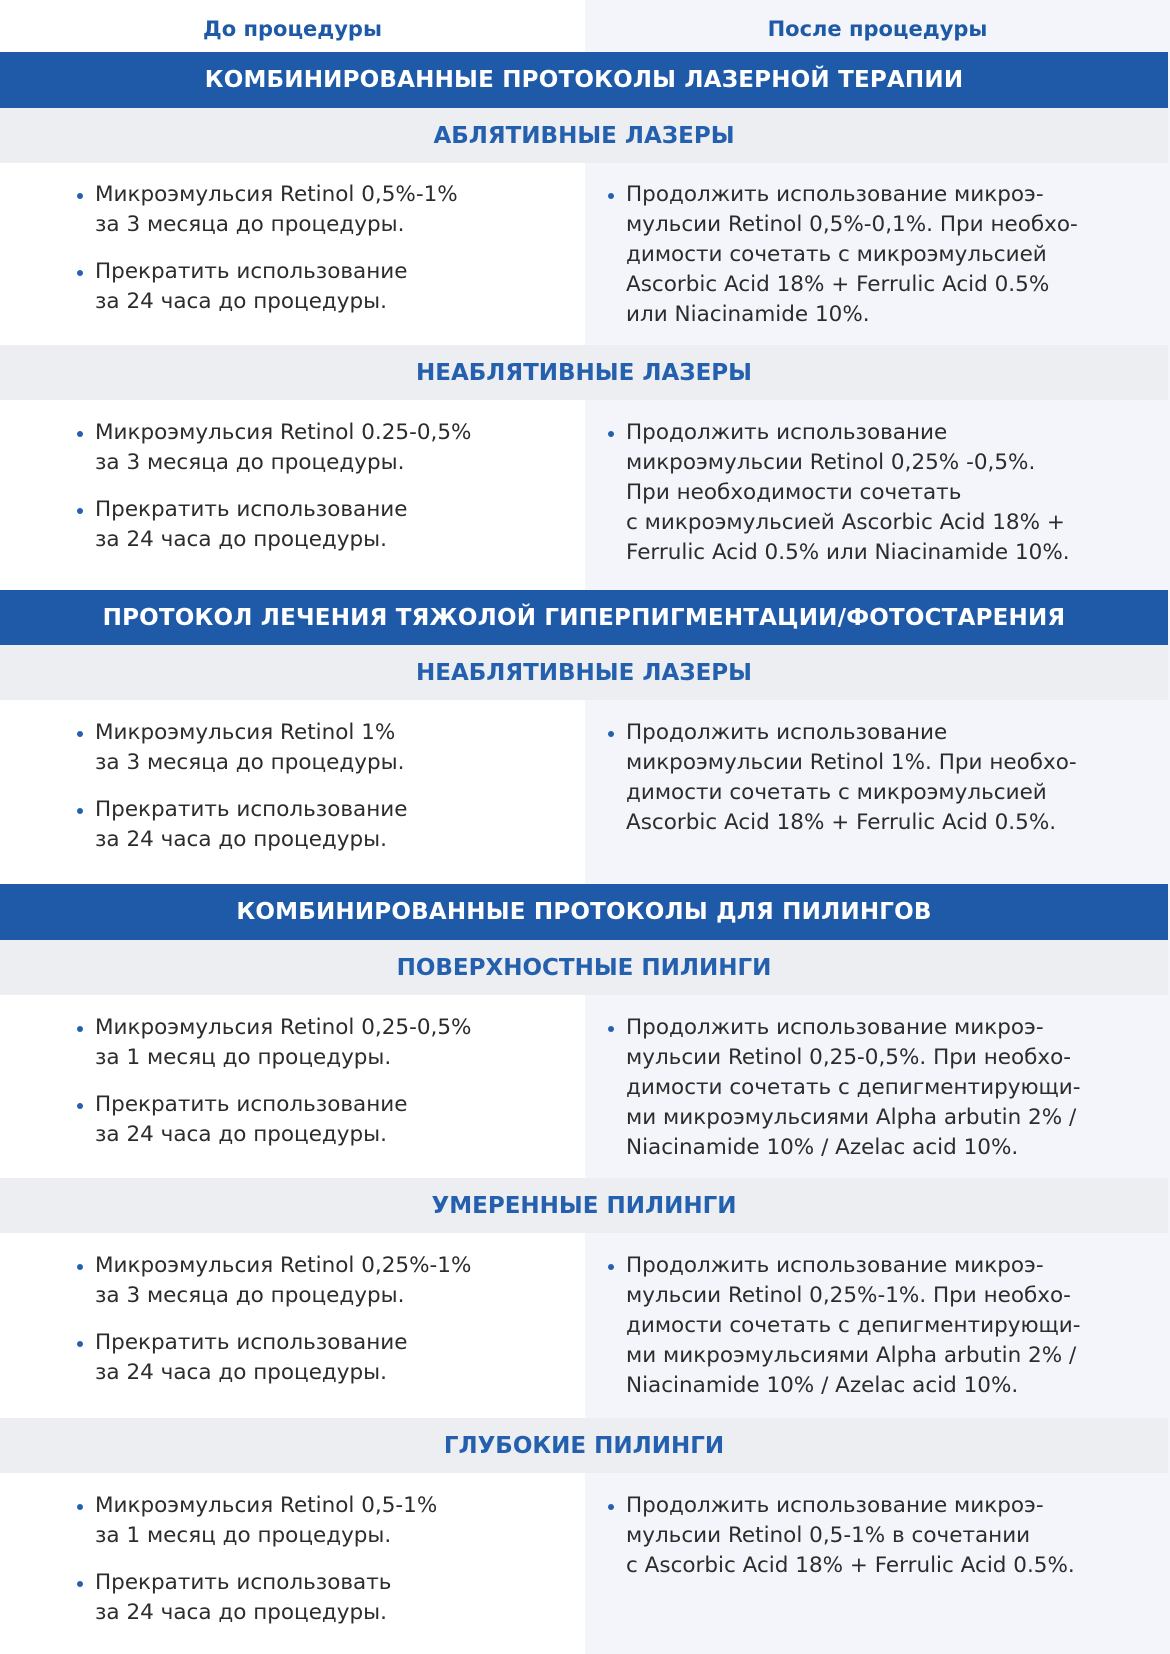  What do you see at coordinates (877, 29) in the screenshot?
I see `column-header-after: После процедуры` at bounding box center [877, 29].